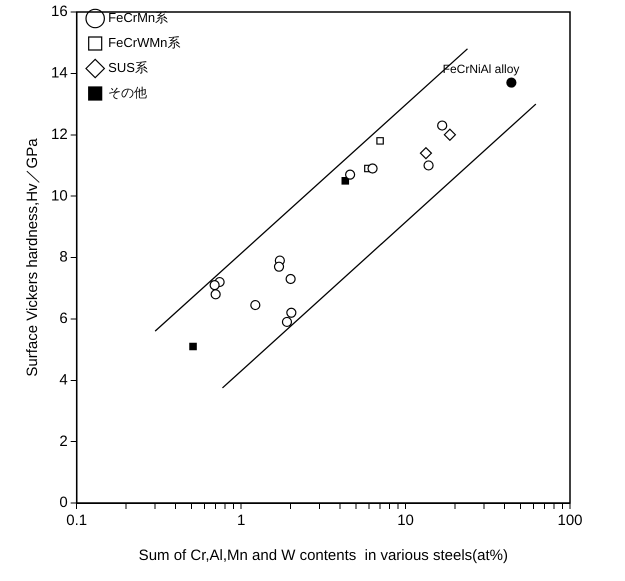  What do you see at coordinates (323, 555) in the screenshot?
I see `x-axis-title: Sum of Cr,Al,Mn and W contents in various steels(at%)` at bounding box center [323, 555].